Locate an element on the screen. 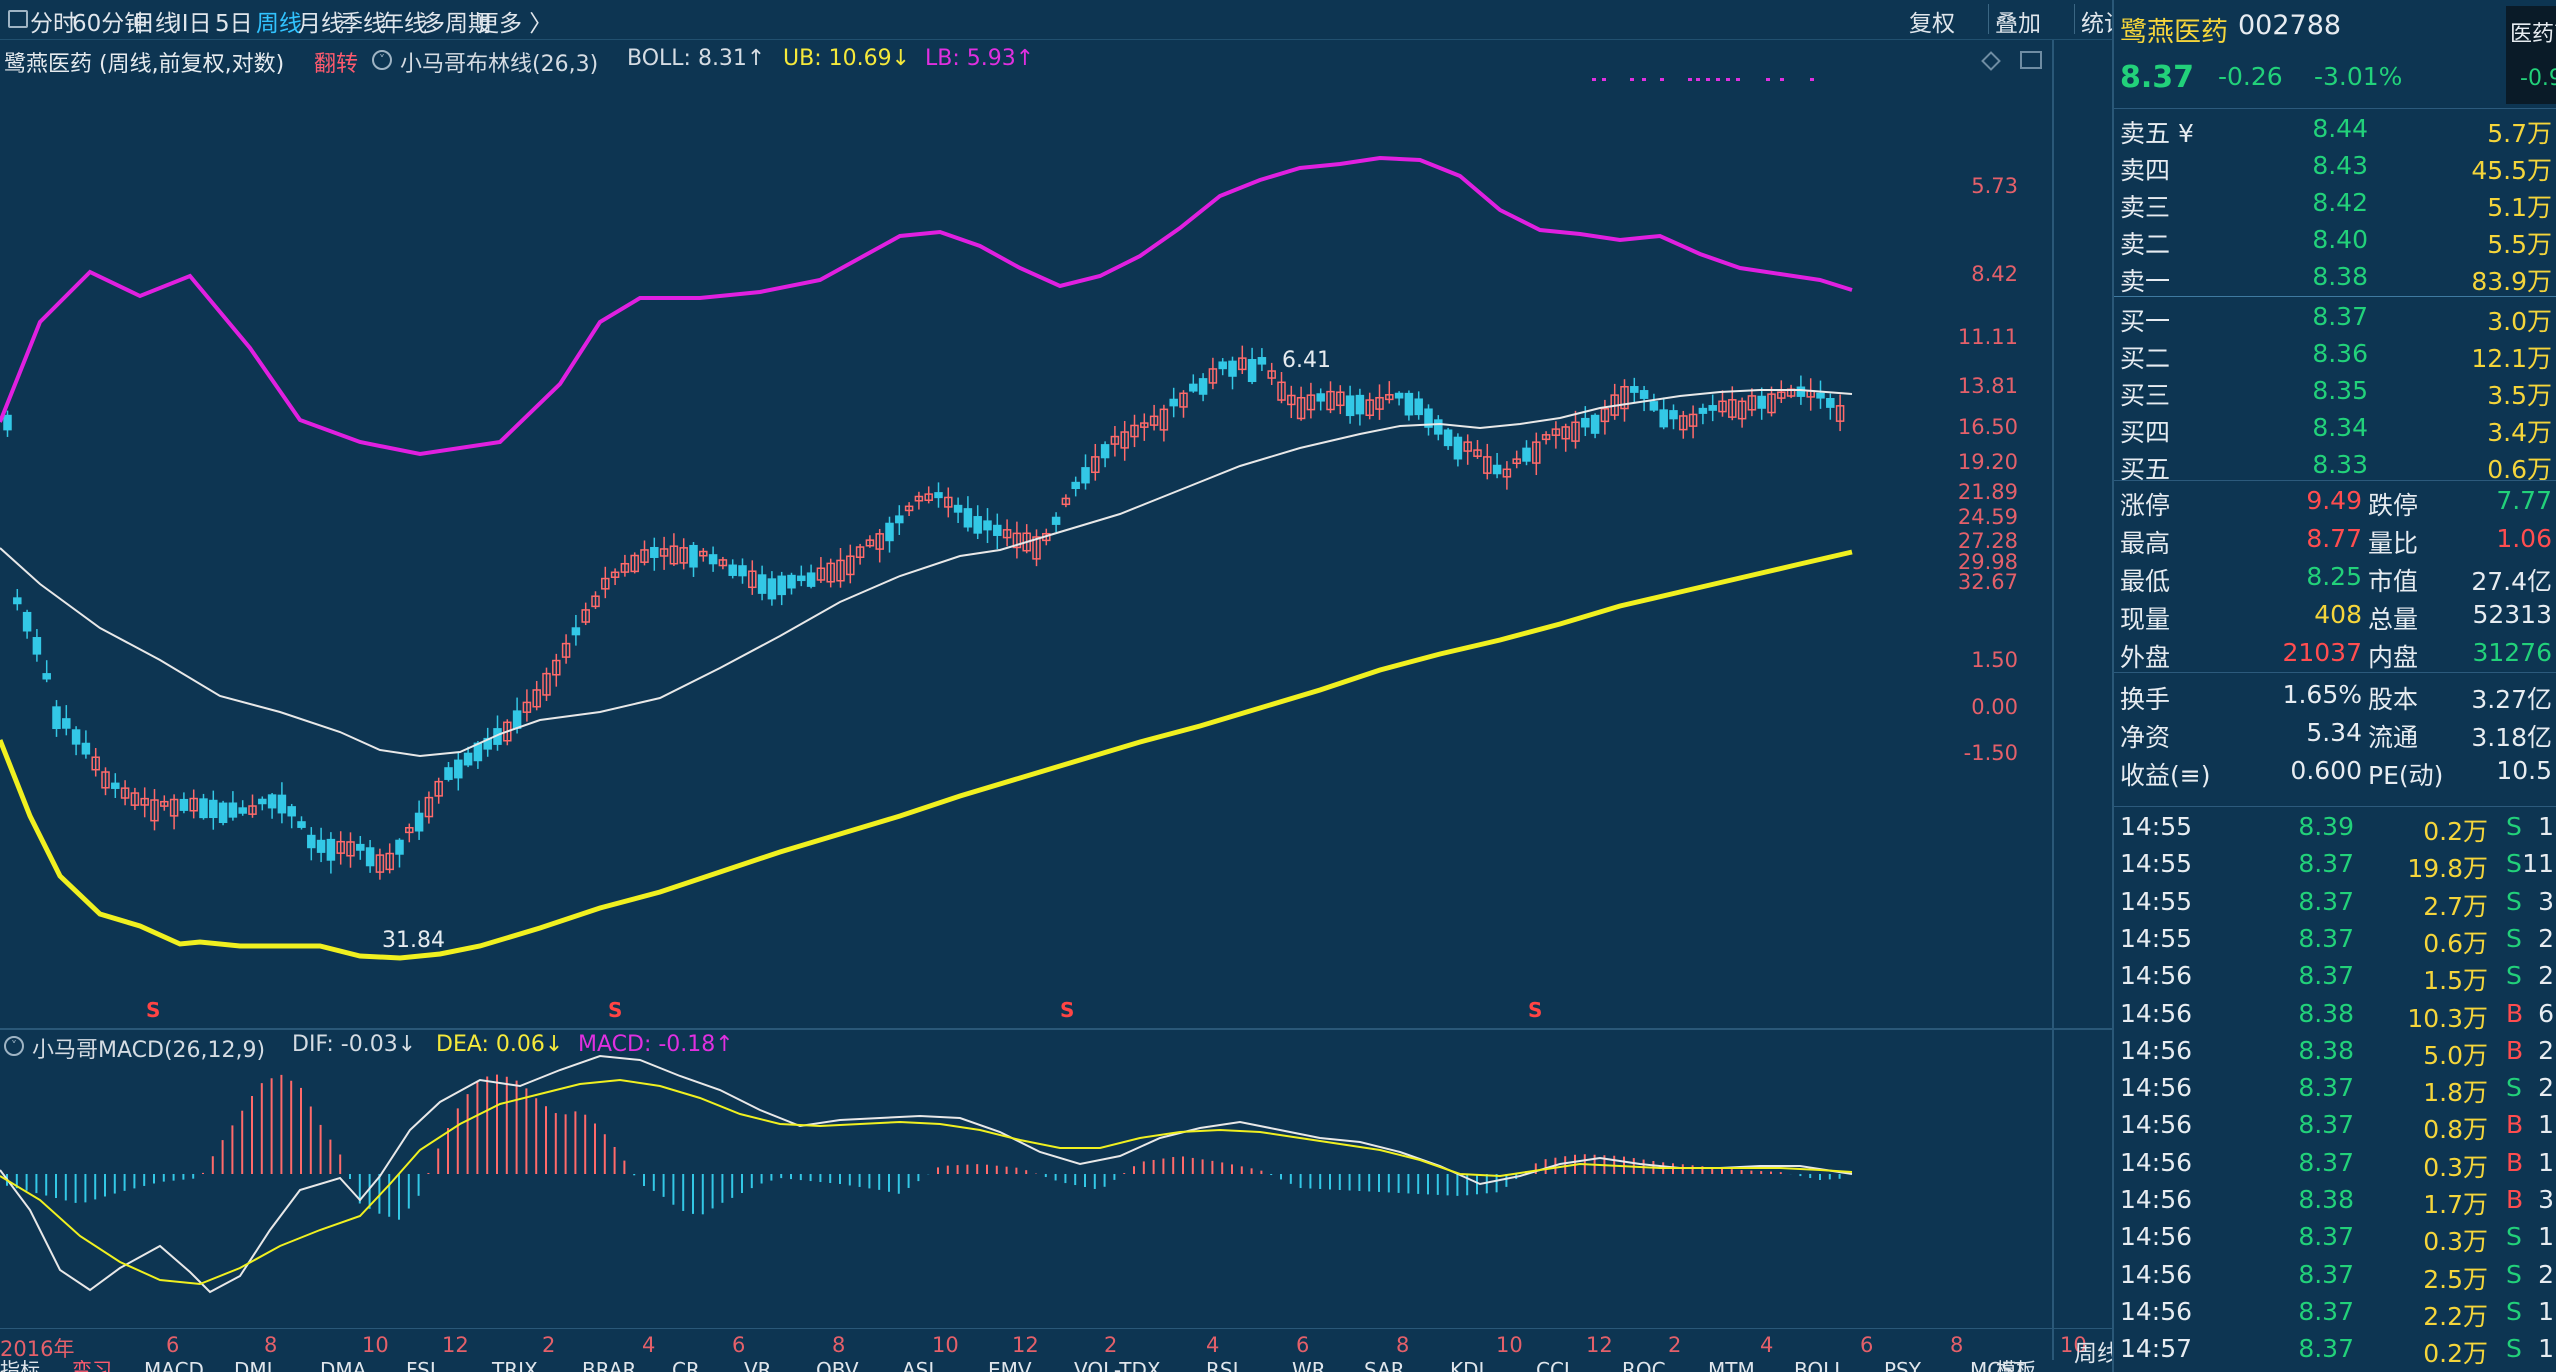 This screenshot has width=2556, height=1372. indicator-tab: MCST is located at coordinates (1998, 1366).